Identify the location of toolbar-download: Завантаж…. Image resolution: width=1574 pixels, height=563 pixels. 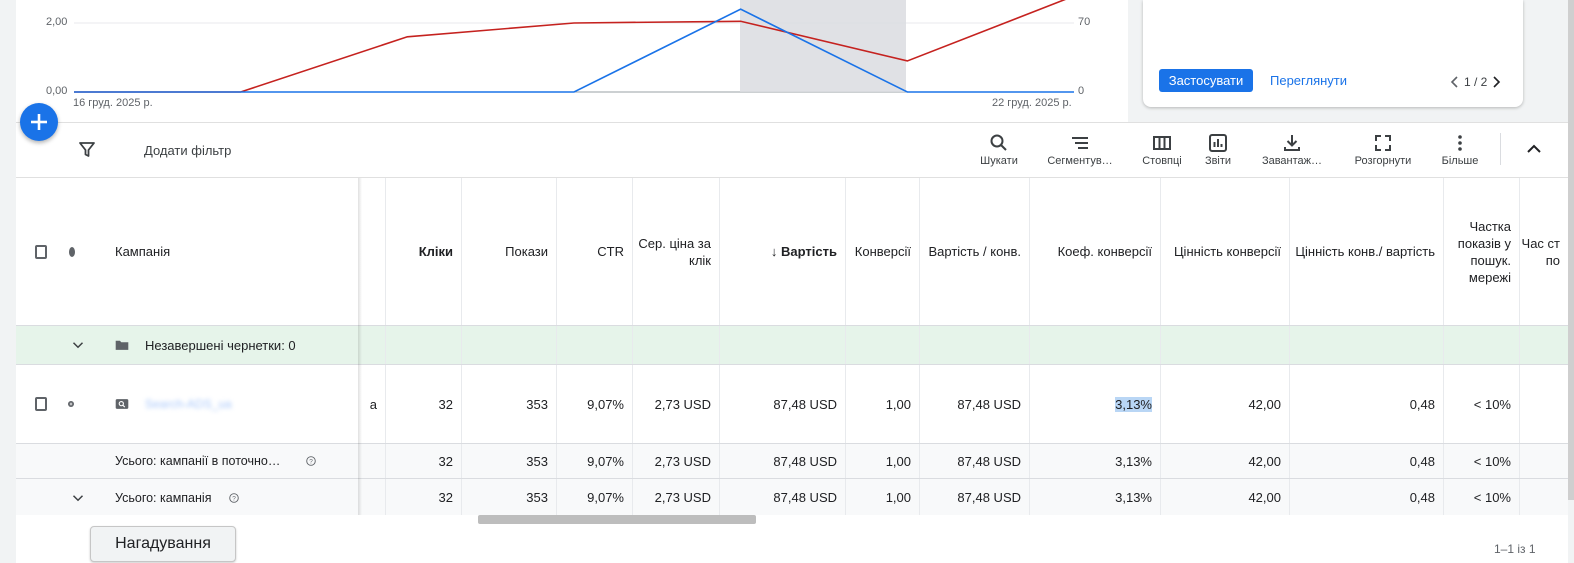
(1292, 149).